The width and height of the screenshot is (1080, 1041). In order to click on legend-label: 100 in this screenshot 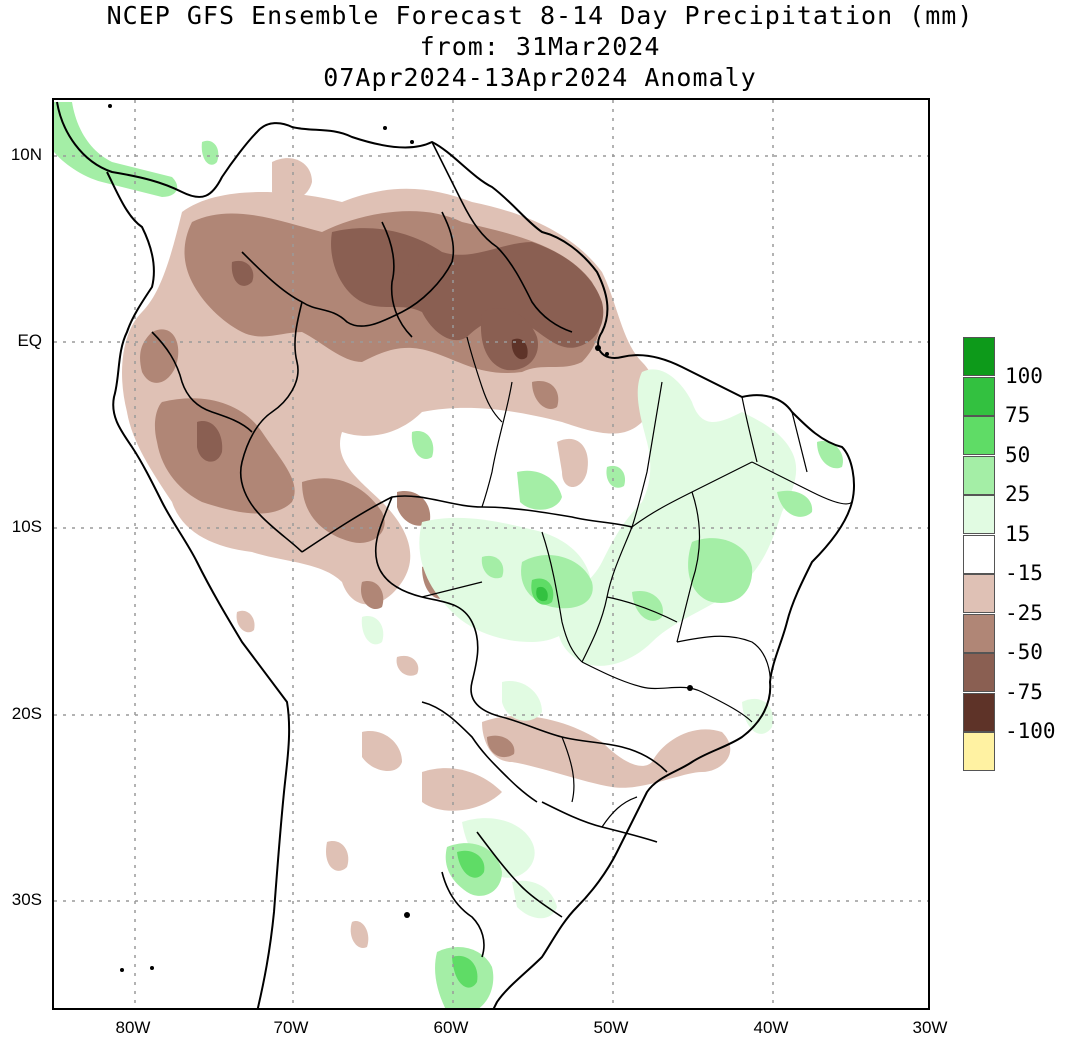, I will do `click(1024, 375)`.